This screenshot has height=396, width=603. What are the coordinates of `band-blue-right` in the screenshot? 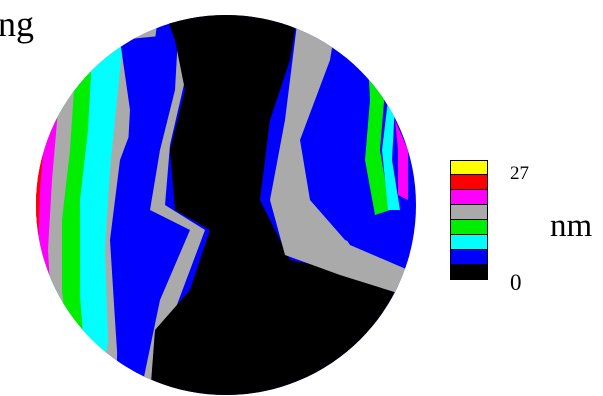 It's located at (368, 145).